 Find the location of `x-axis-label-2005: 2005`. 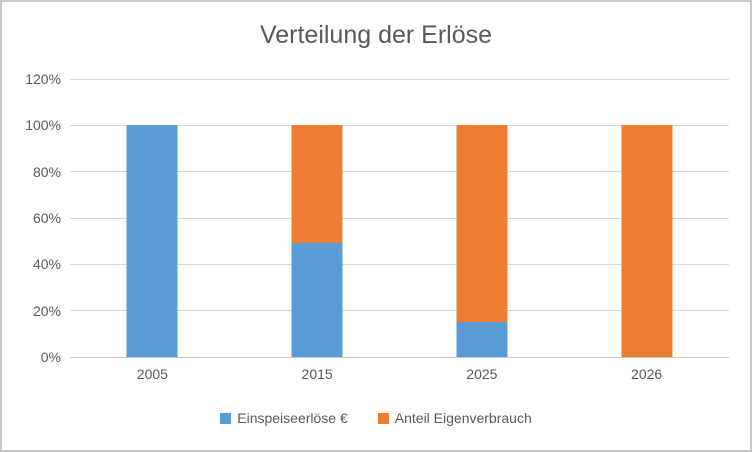

x-axis-label-2005: 2005 is located at coordinates (152, 374).